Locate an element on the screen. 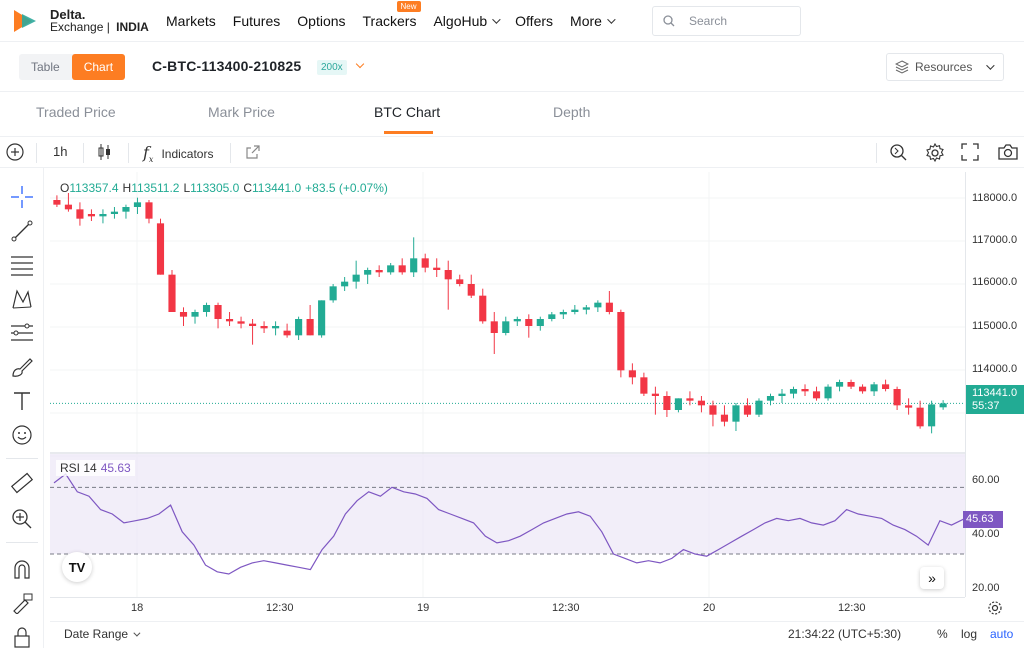 Image resolution: width=1024 pixels, height=648 pixels. popout-icon is located at coordinates (253, 152).